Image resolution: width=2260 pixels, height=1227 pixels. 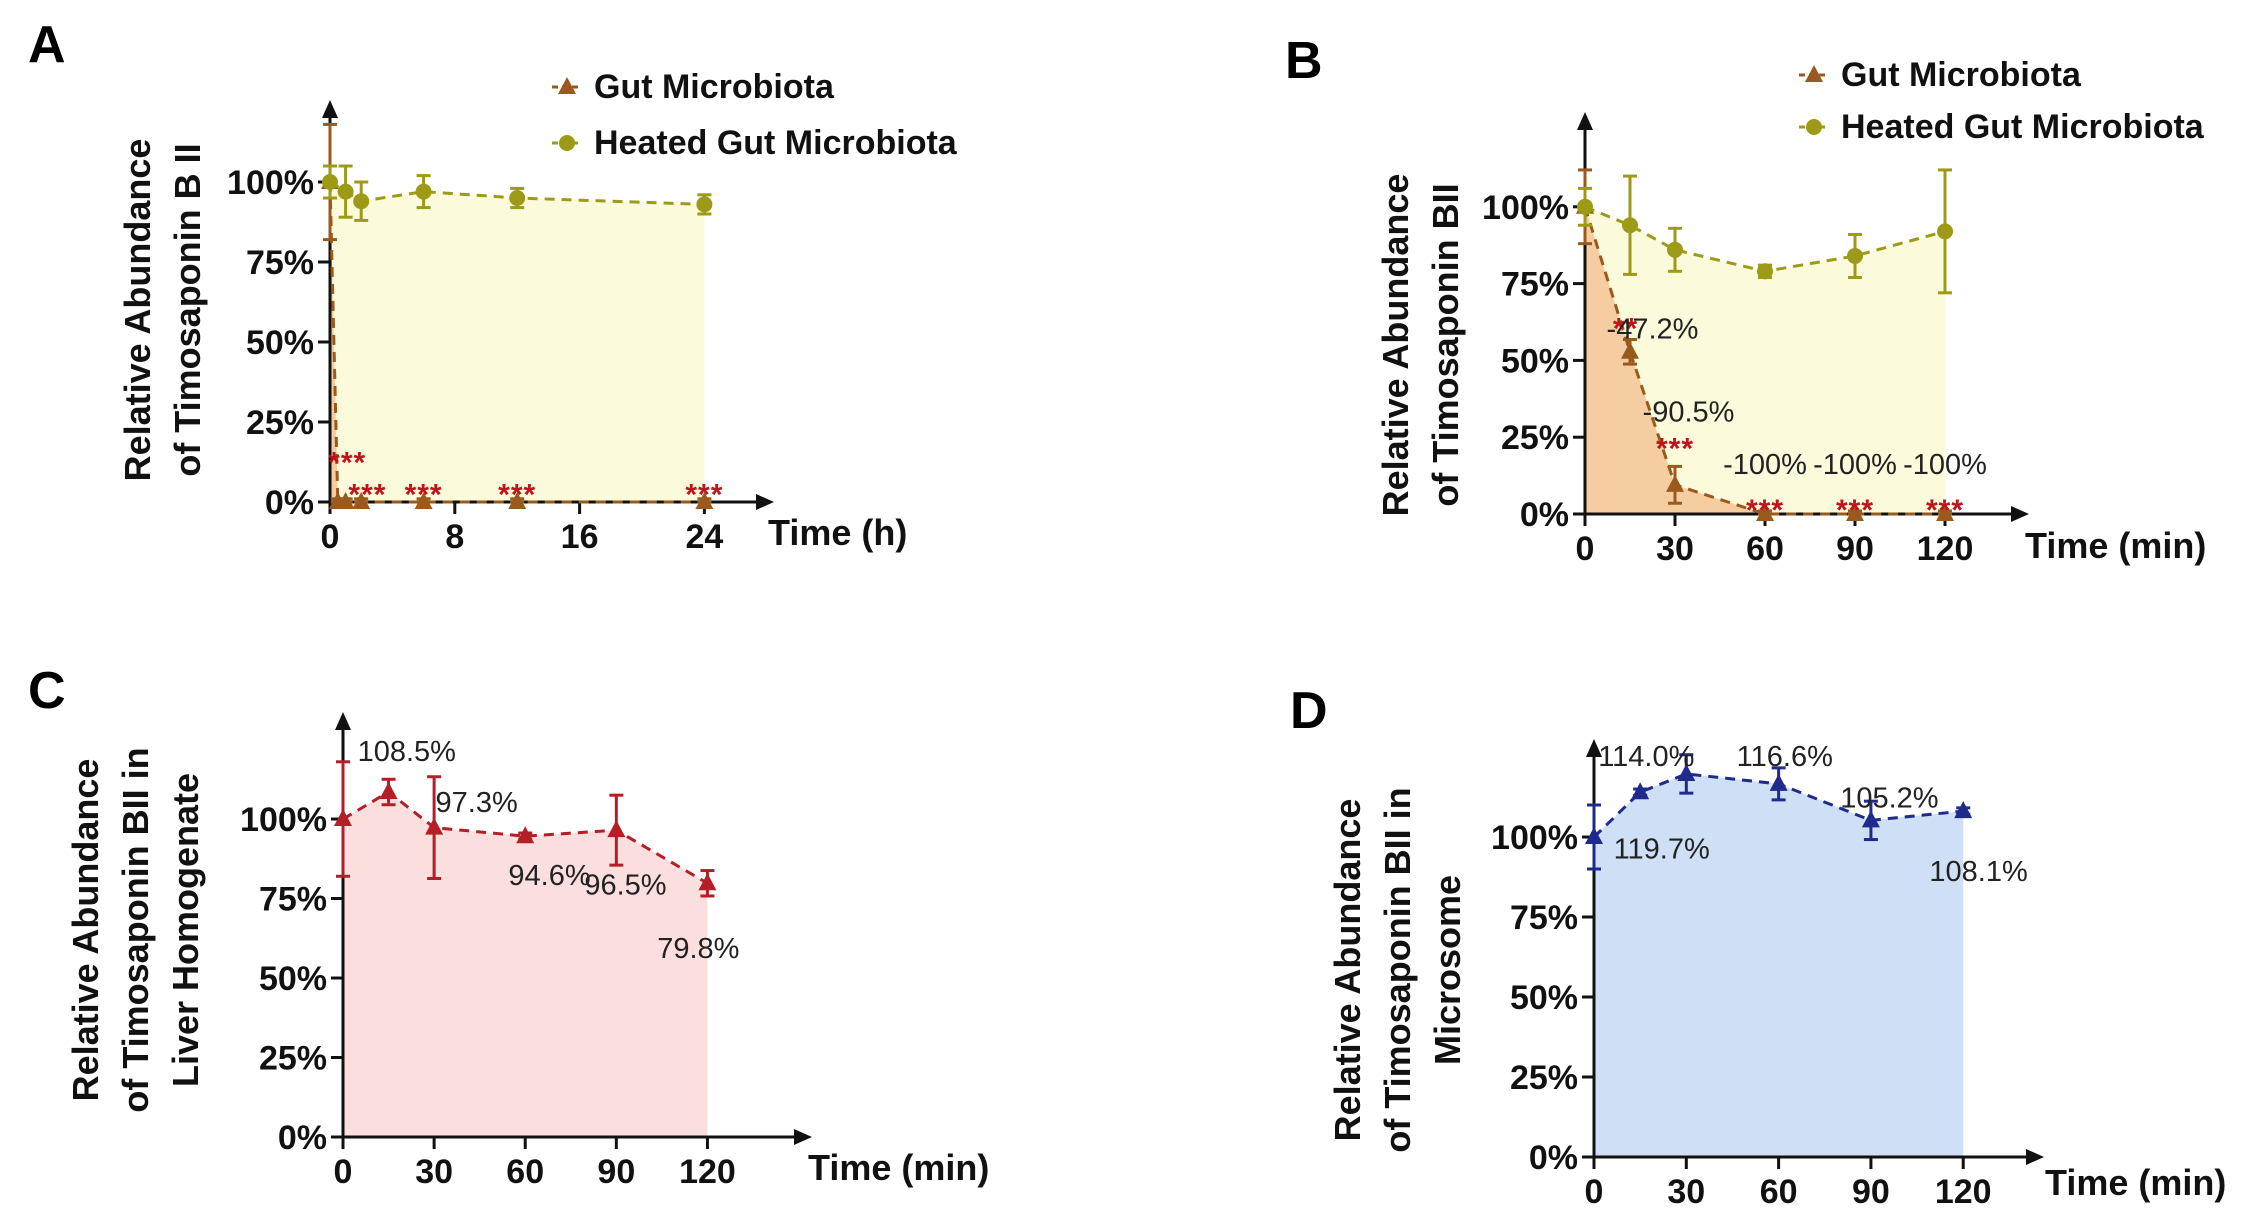 What do you see at coordinates (704, 537) in the screenshot?
I see `x-tick-label: 24` at bounding box center [704, 537].